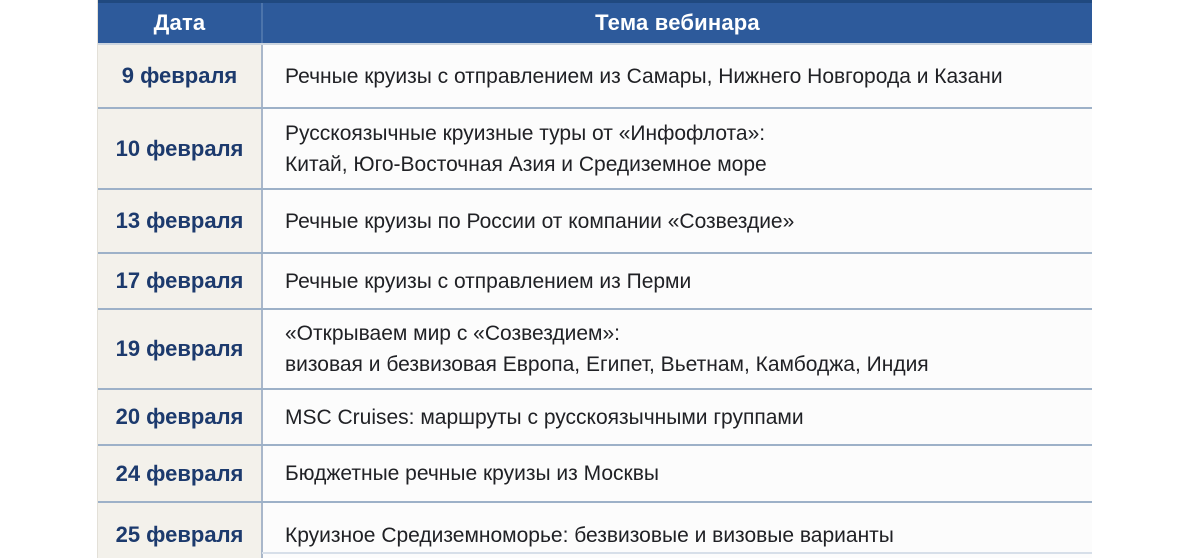 This screenshot has height=558, width=1180. What do you see at coordinates (677, 473) in the screenshot?
I see `topic-cell: Бюджетные речные круизы из Москвы` at bounding box center [677, 473].